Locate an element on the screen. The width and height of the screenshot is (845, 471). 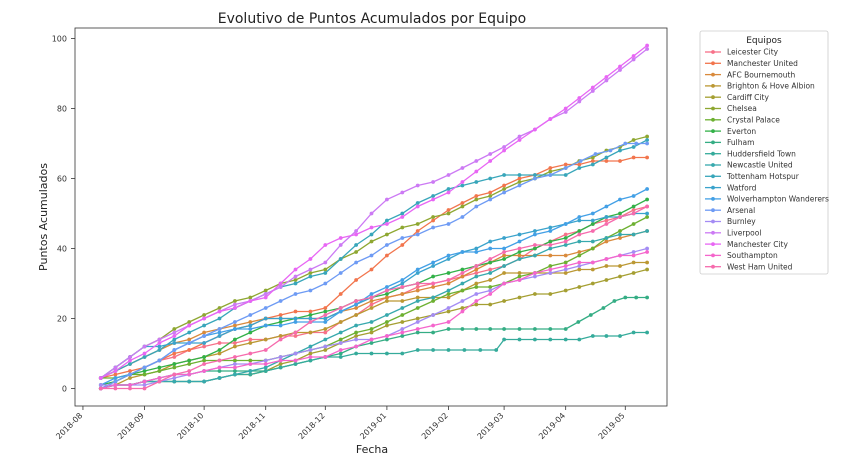
y-ticks: 0 20 40 60 80 100 is located at coordinates (63, 214).